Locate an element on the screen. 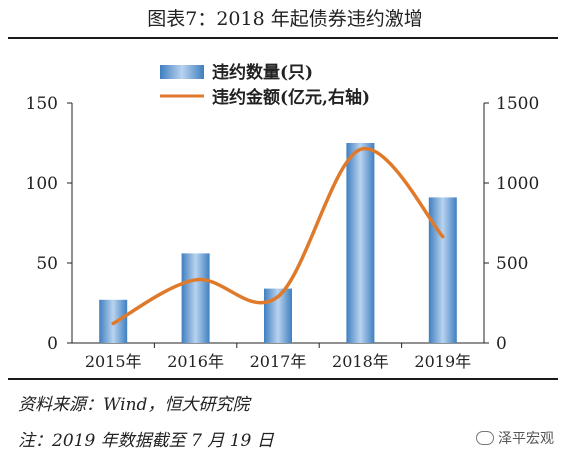 This screenshot has height=461, width=570. legend: 违约数量(只) 违约金额(亿元,右轴) is located at coordinates (265, 85).